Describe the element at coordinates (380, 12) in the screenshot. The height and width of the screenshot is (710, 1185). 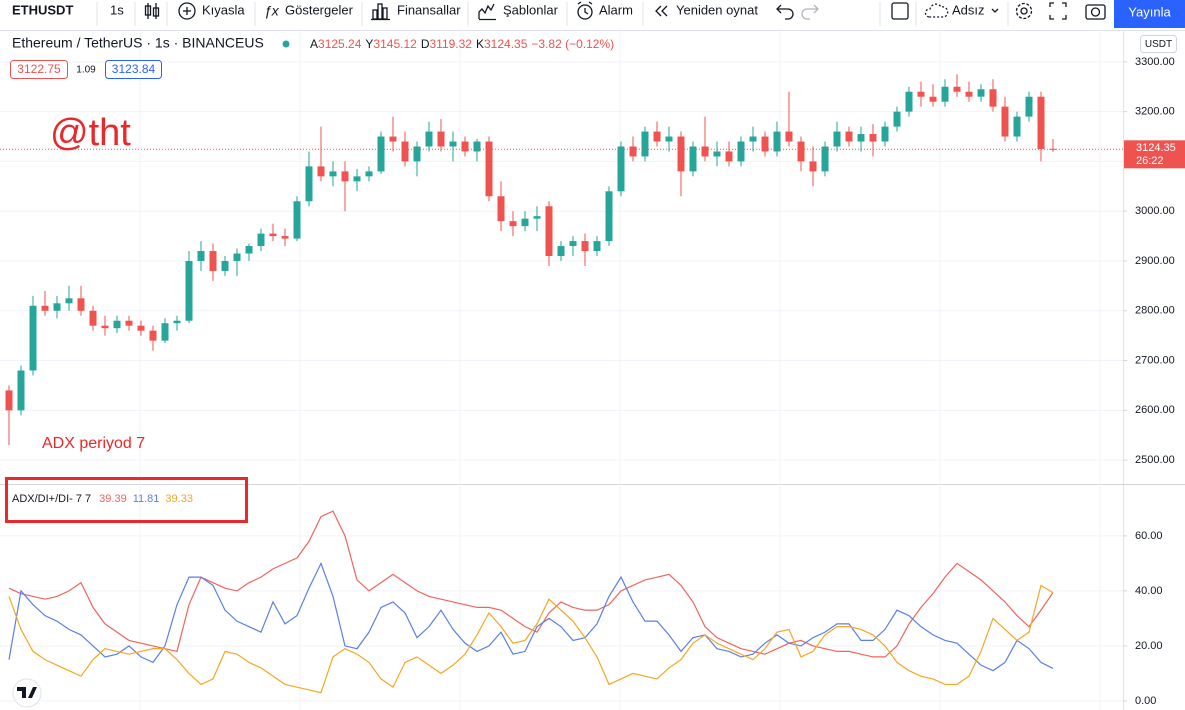
I see `financials-icon` at that location.